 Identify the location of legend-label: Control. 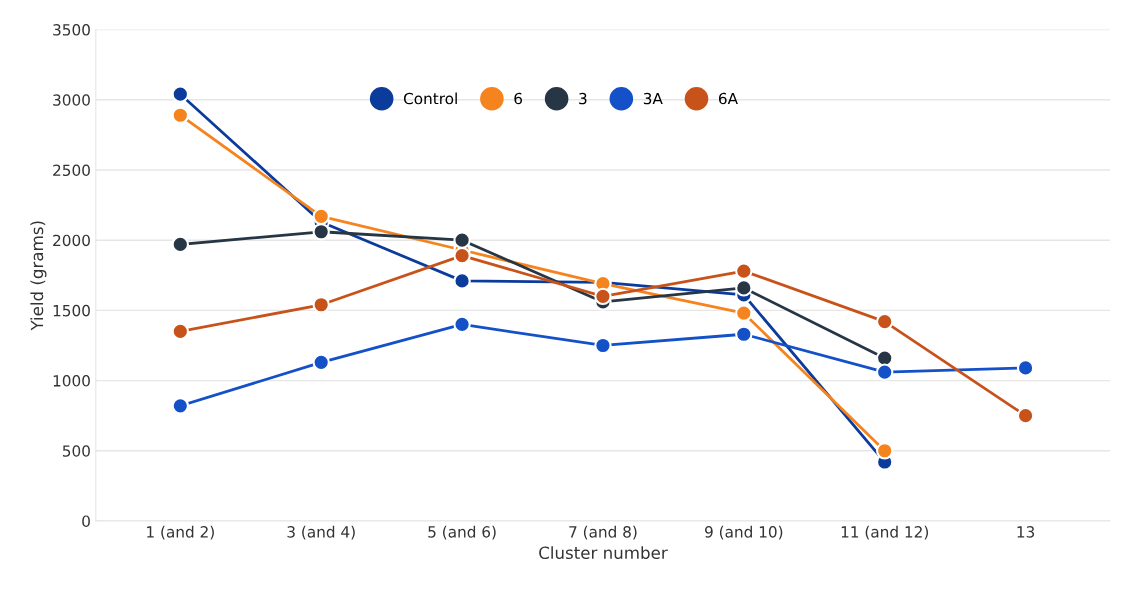
(430, 98).